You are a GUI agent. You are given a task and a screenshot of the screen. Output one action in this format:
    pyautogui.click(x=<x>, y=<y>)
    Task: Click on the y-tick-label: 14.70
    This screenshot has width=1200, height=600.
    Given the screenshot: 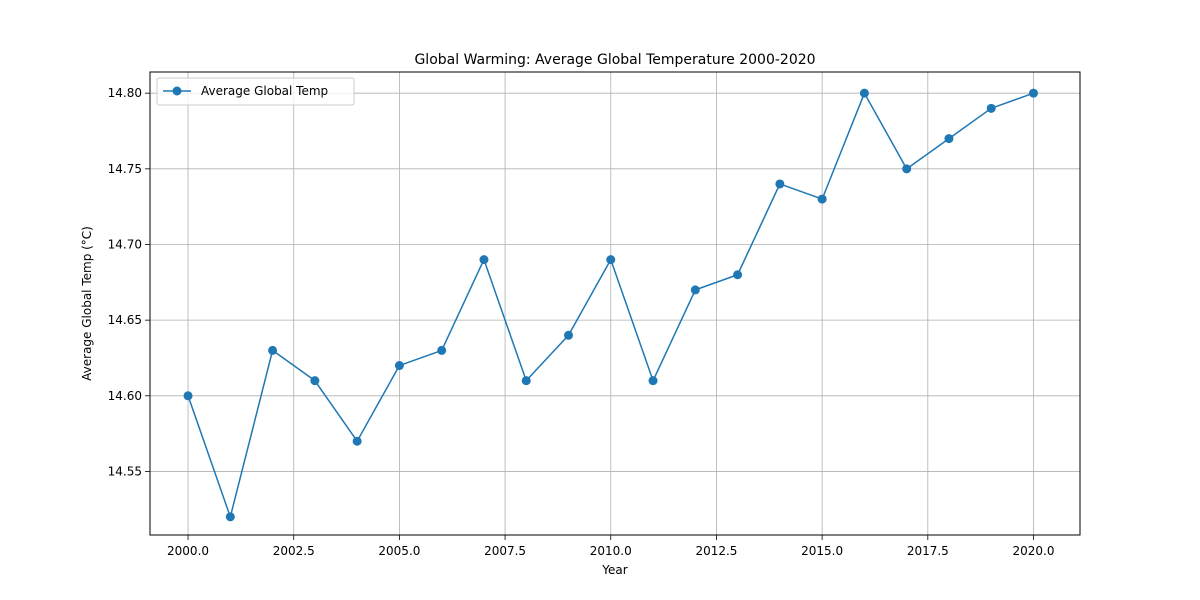 What is the action you would take?
    pyautogui.click(x=125, y=244)
    